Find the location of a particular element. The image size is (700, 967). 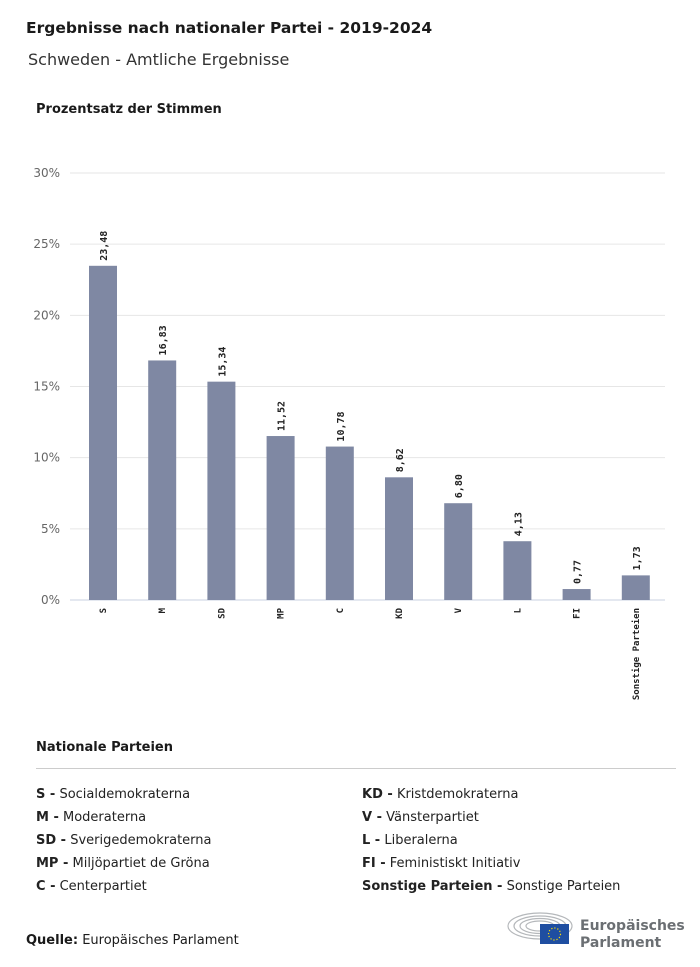

data-label: 10,78 is located at coordinates (341, 426).